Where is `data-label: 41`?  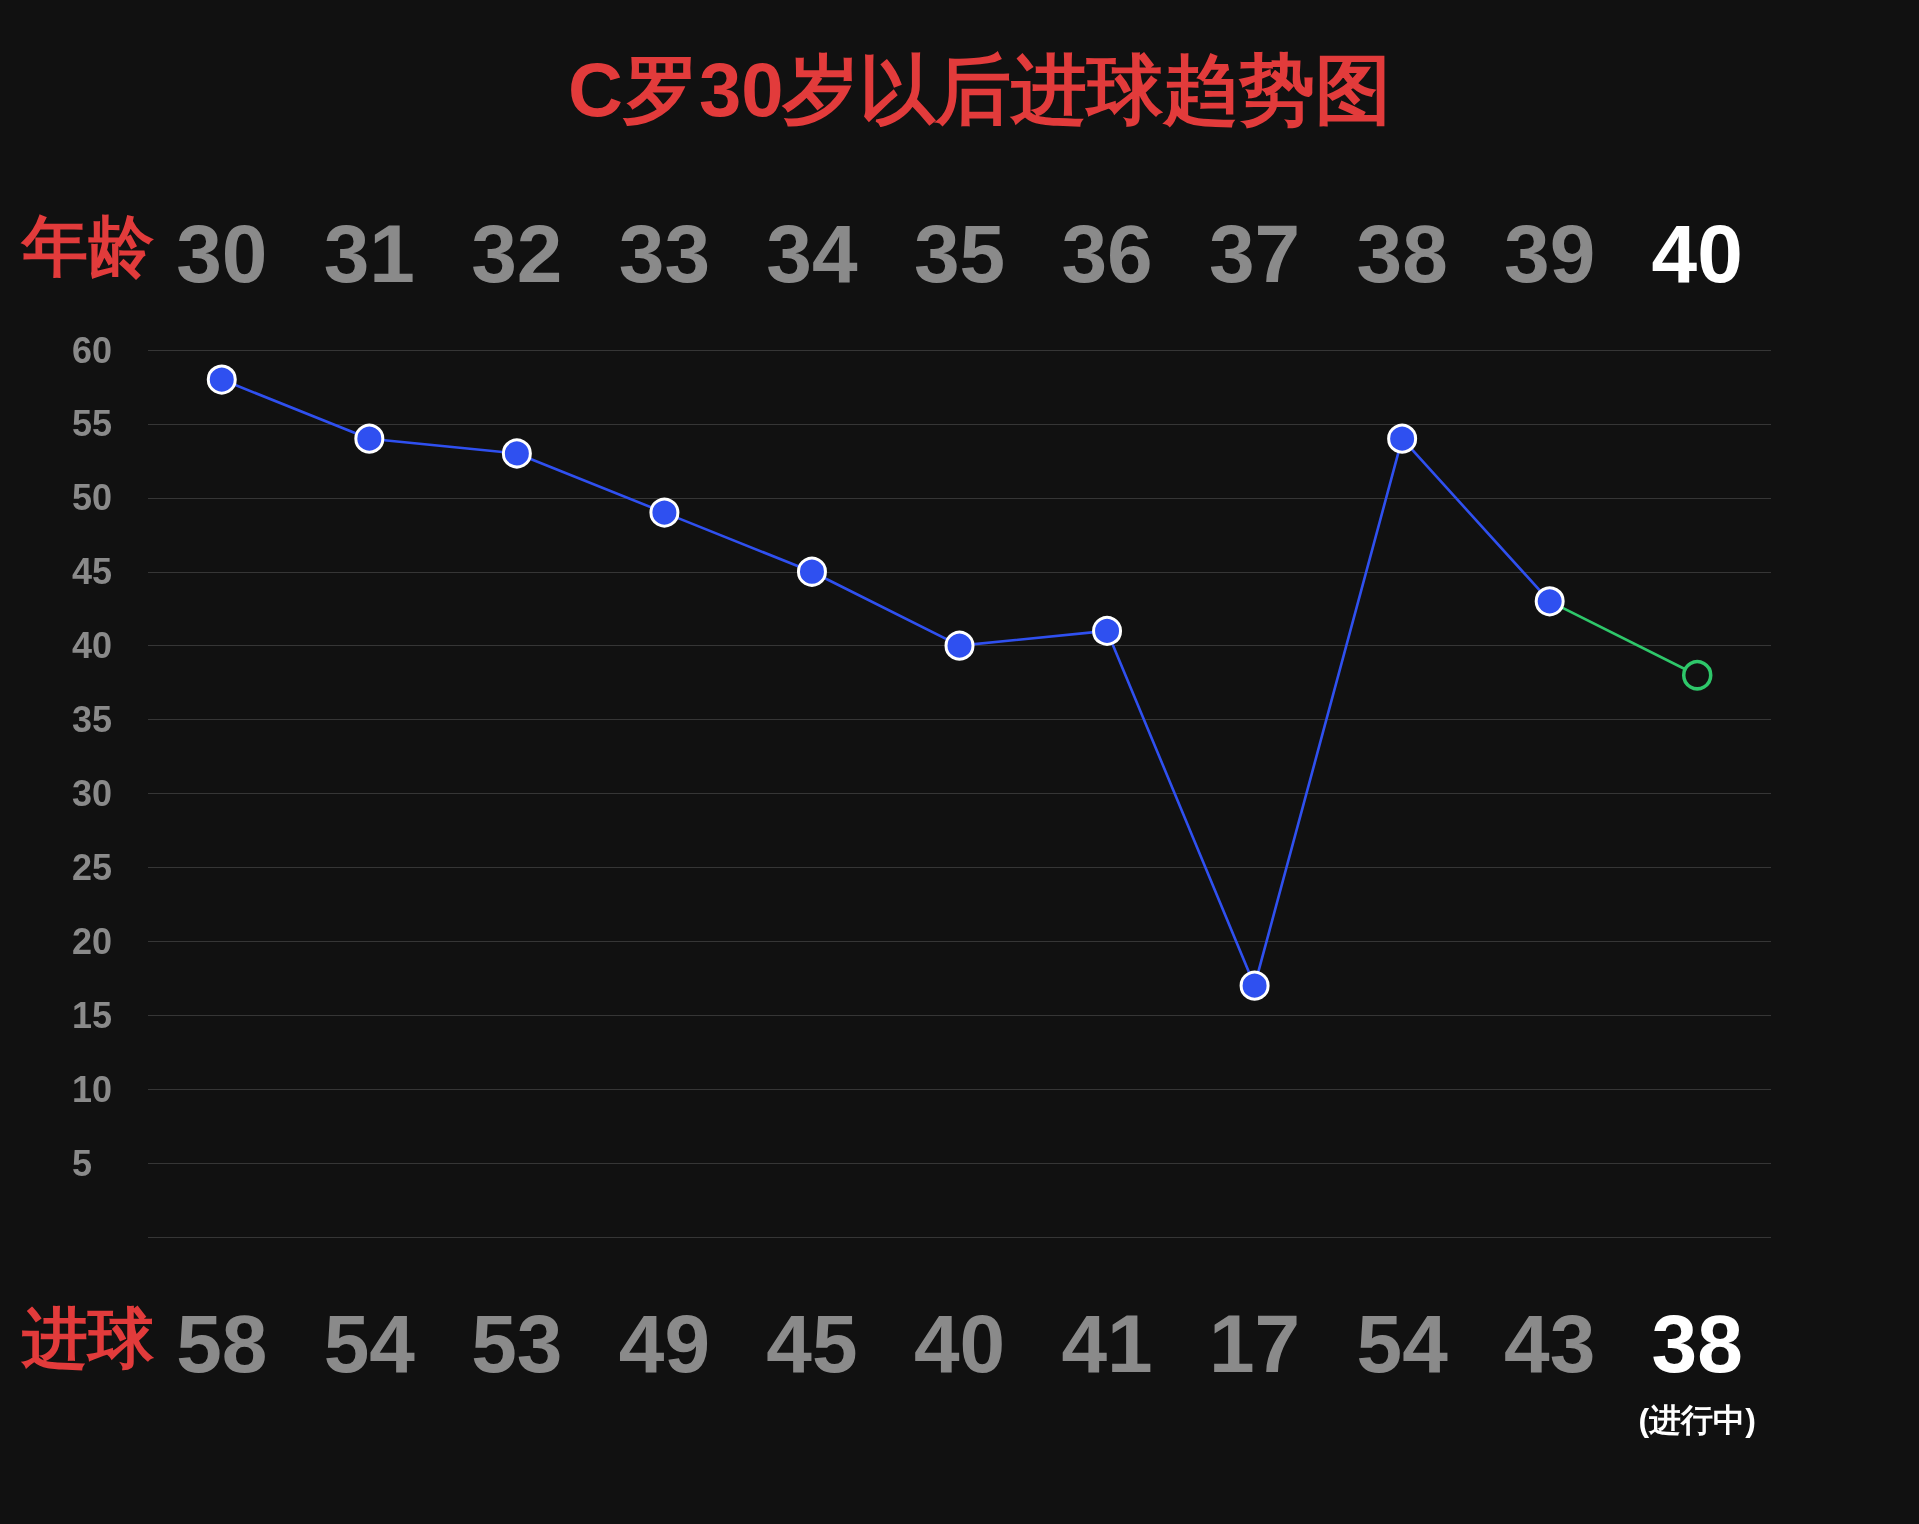
data-label: 41 is located at coordinates (1107, 1343).